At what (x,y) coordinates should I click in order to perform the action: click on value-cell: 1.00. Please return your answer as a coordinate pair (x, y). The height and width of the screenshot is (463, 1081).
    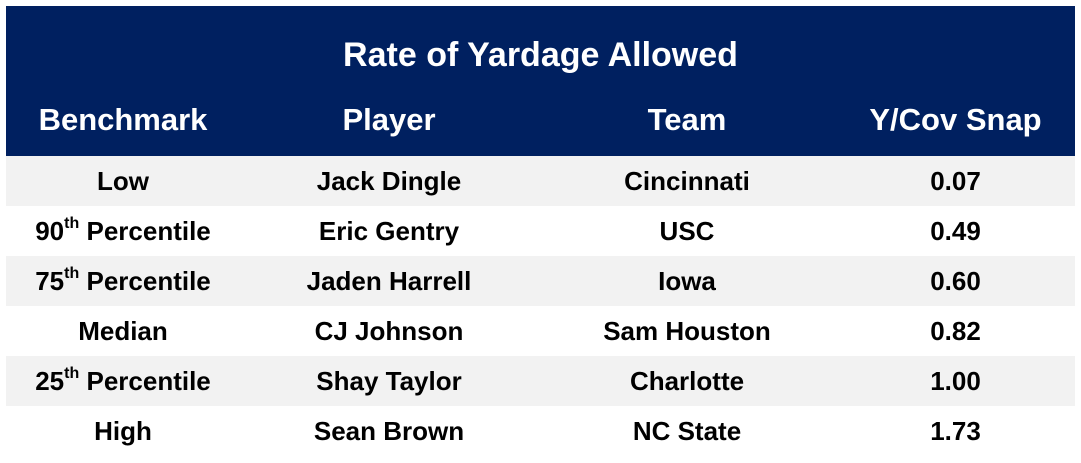
    Looking at the image, I should click on (955, 380).